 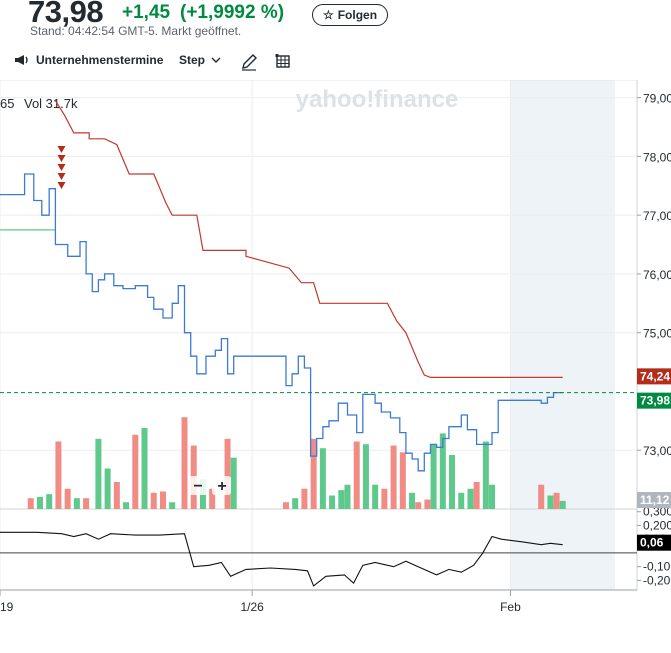 I want to click on table-button, so click(x=283, y=61).